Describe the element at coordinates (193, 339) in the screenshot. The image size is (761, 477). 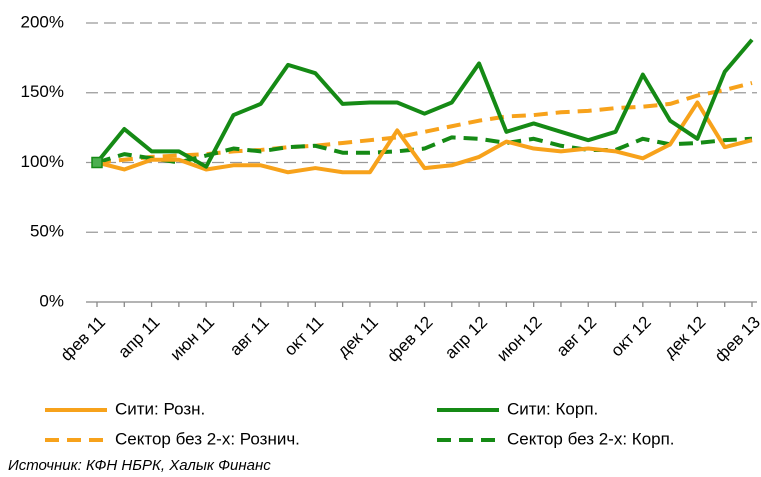
I see `x-tick-label: июн 11` at that location.